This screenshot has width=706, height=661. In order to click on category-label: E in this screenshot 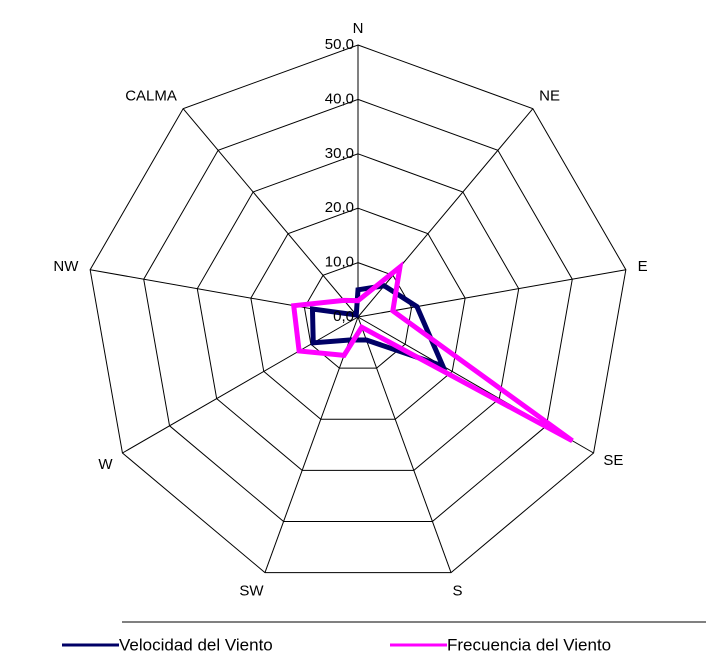, I will do `click(643, 266)`.